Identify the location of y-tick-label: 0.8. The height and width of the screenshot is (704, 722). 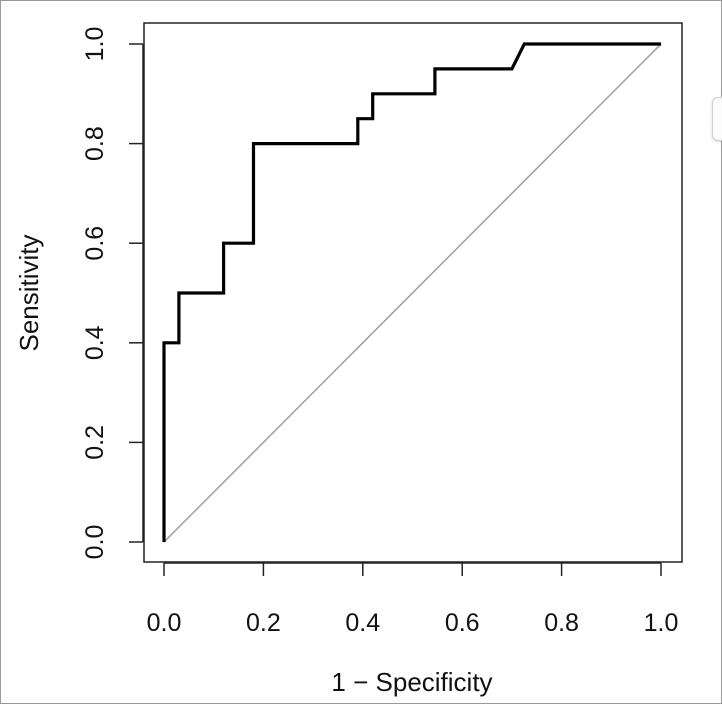
(95, 143).